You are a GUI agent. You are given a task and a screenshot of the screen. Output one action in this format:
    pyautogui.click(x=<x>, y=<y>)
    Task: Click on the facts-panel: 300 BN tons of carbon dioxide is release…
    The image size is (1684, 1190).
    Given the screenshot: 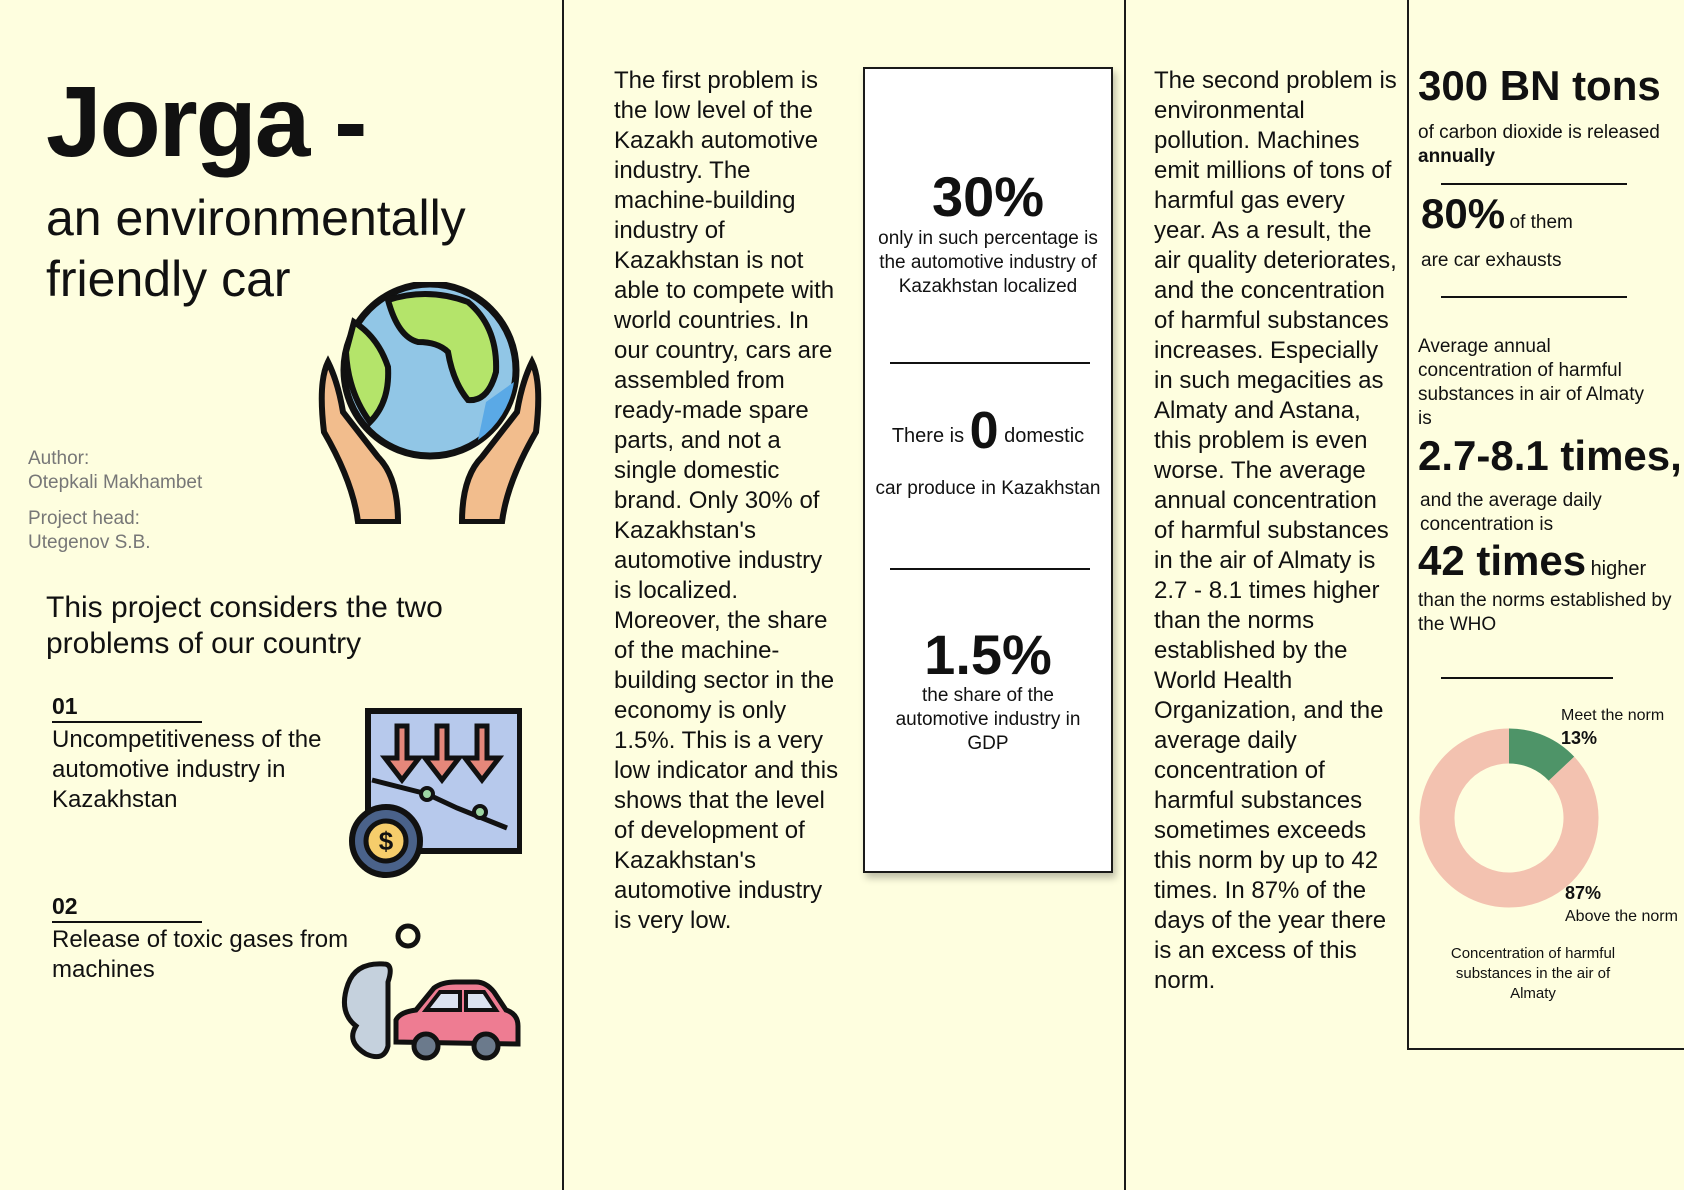 What is the action you would take?
    pyautogui.click(x=1545, y=525)
    